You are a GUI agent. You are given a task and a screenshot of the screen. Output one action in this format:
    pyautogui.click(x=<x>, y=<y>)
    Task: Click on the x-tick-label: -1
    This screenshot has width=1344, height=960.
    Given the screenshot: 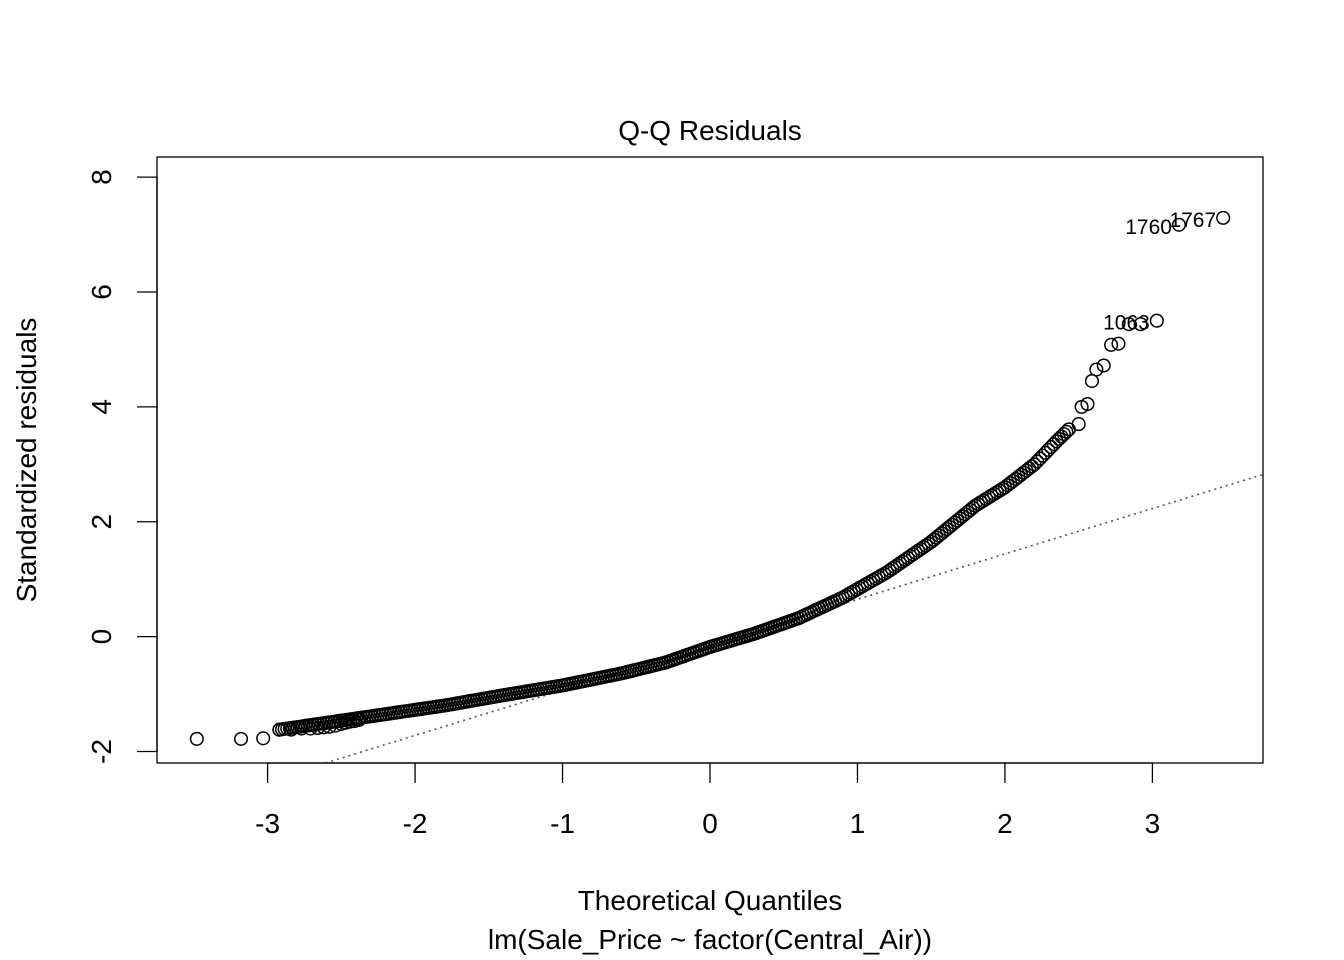 What is the action you would take?
    pyautogui.click(x=562, y=823)
    